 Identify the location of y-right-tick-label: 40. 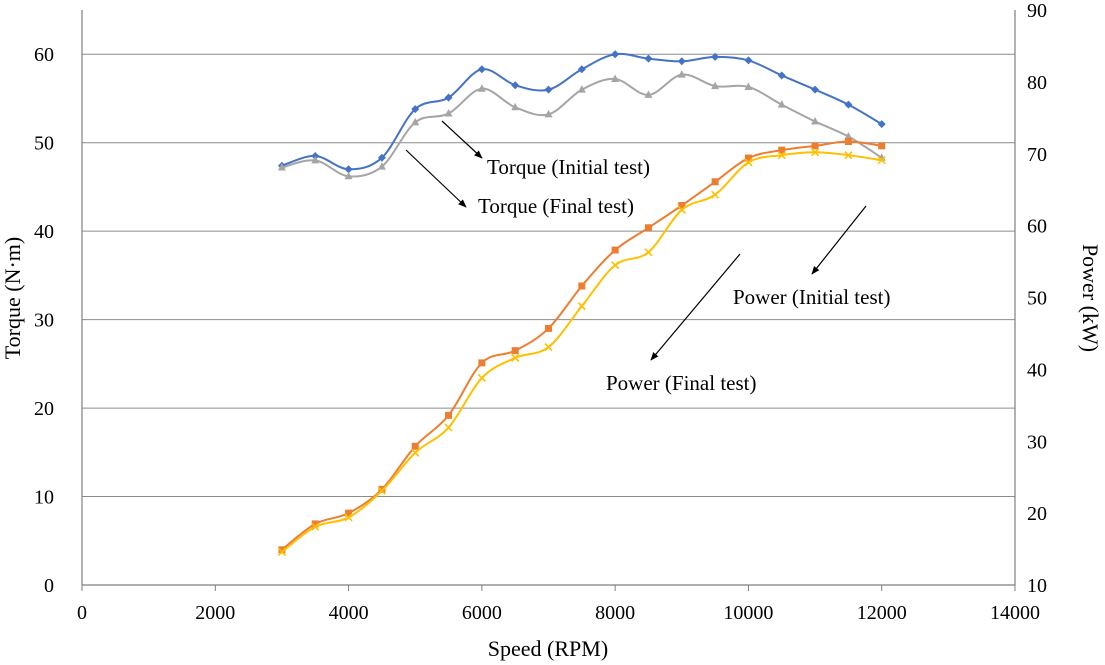
(1037, 370).